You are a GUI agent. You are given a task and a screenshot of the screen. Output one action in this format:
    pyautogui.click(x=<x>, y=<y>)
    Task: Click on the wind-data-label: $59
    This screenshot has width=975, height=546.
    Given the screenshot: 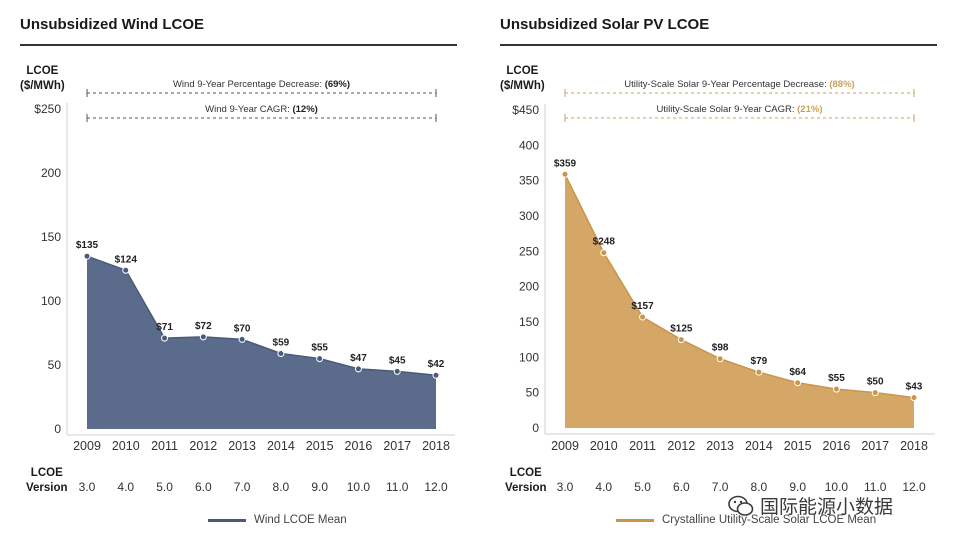 What is the action you would take?
    pyautogui.click(x=281, y=342)
    